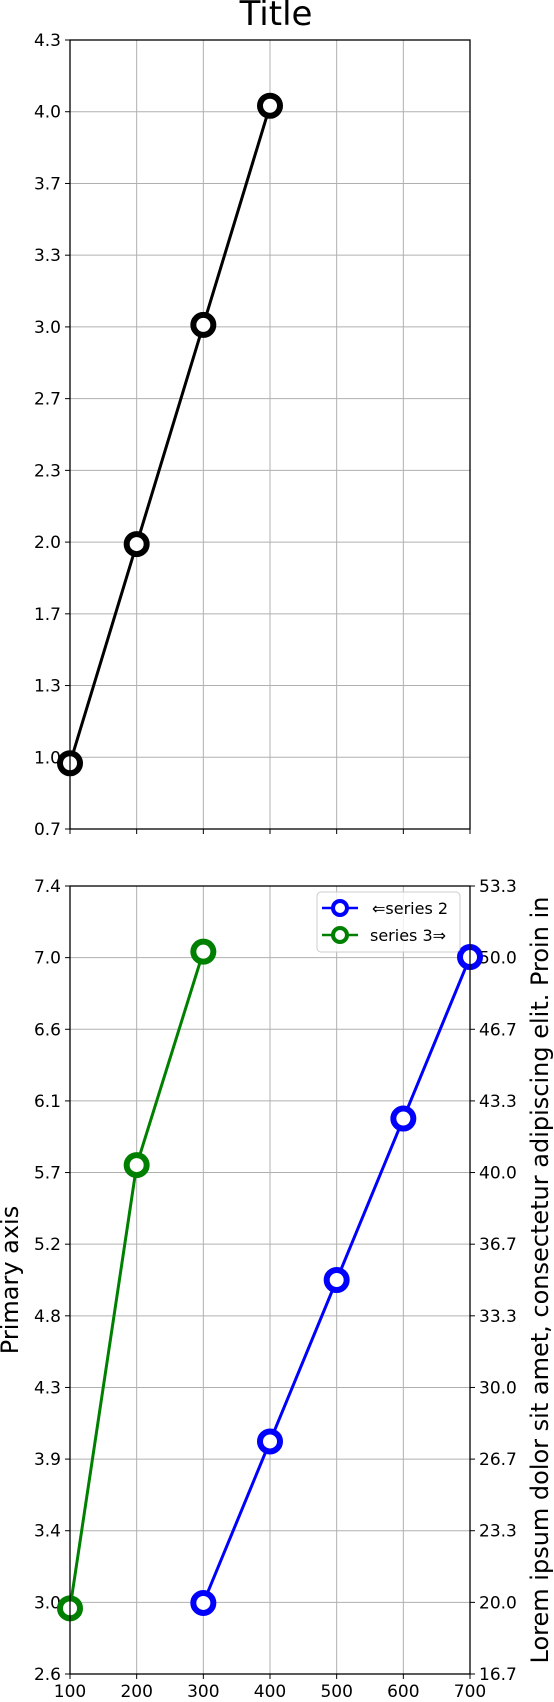 The height and width of the screenshot is (1702, 554). What do you see at coordinates (340, 935) in the screenshot?
I see `legend-series-3-marker` at bounding box center [340, 935].